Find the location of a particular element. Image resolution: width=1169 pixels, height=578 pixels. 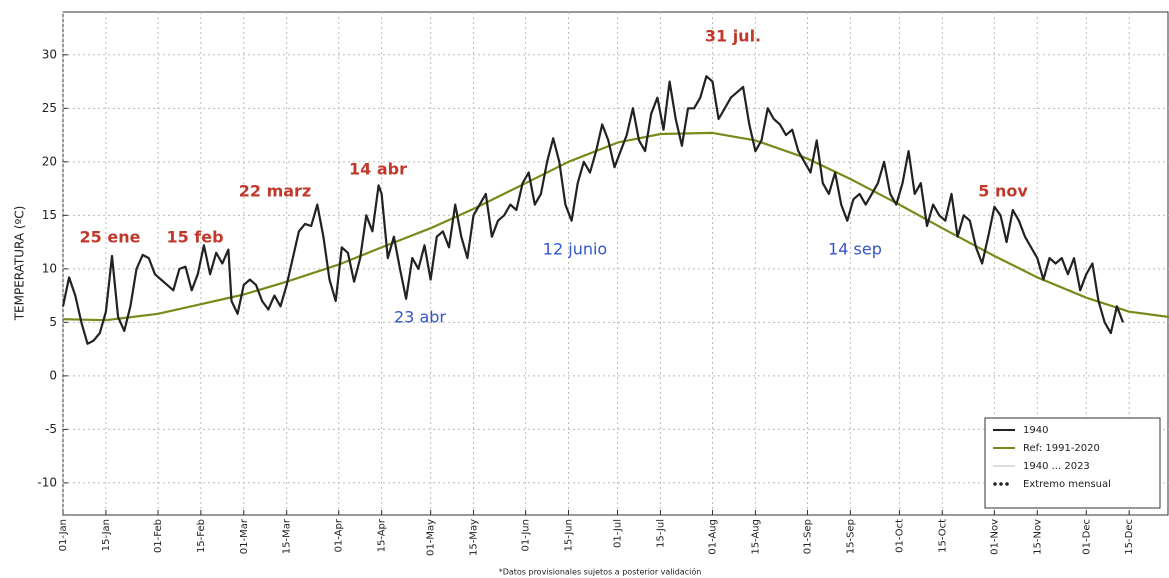

x-tick-label: 15-Apr is located at coordinates (382, 535).